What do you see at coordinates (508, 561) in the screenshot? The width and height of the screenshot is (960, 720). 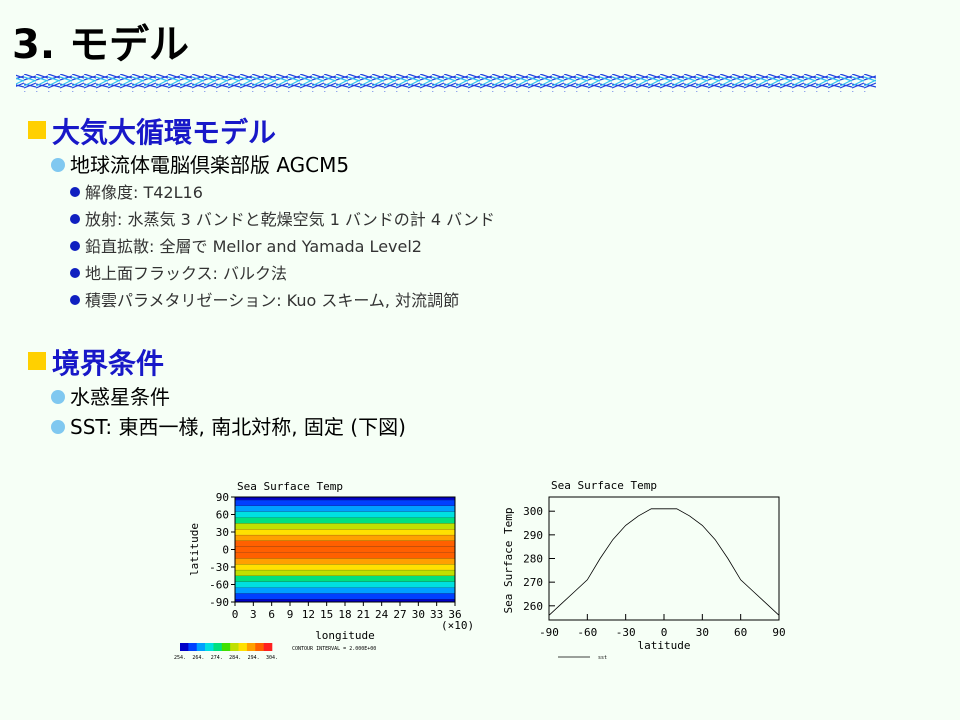 I see `y-axis-label: Sea Surface Temp` at bounding box center [508, 561].